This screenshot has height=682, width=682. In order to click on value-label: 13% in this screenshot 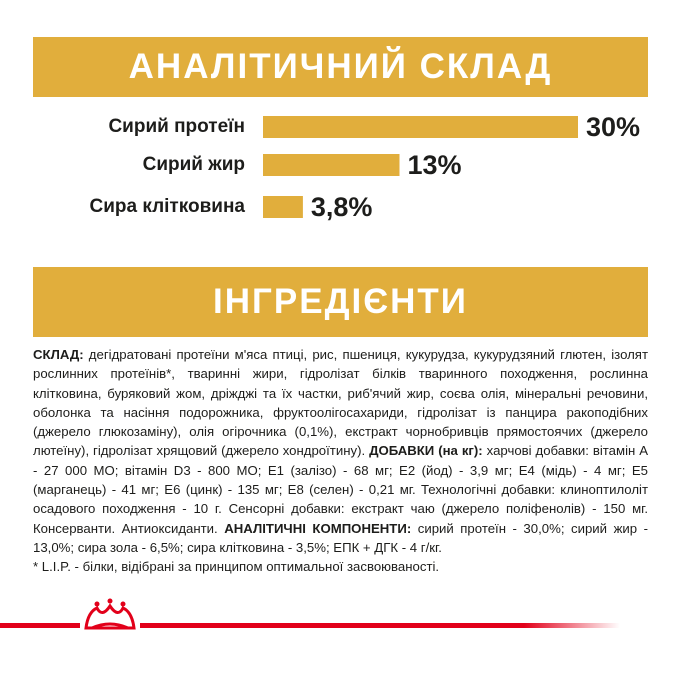, I will do `click(435, 165)`.